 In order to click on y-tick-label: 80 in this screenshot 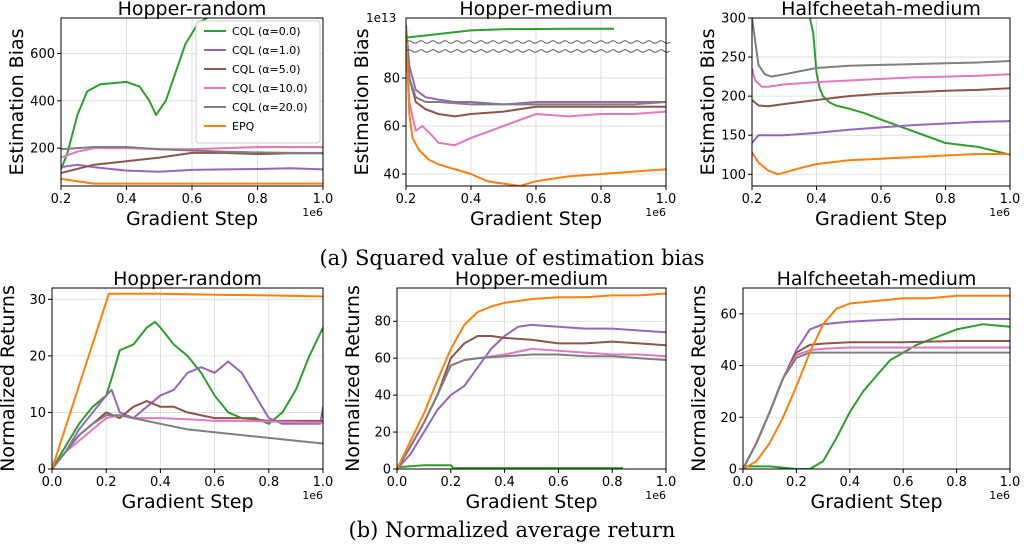, I will do `click(382, 322)`.